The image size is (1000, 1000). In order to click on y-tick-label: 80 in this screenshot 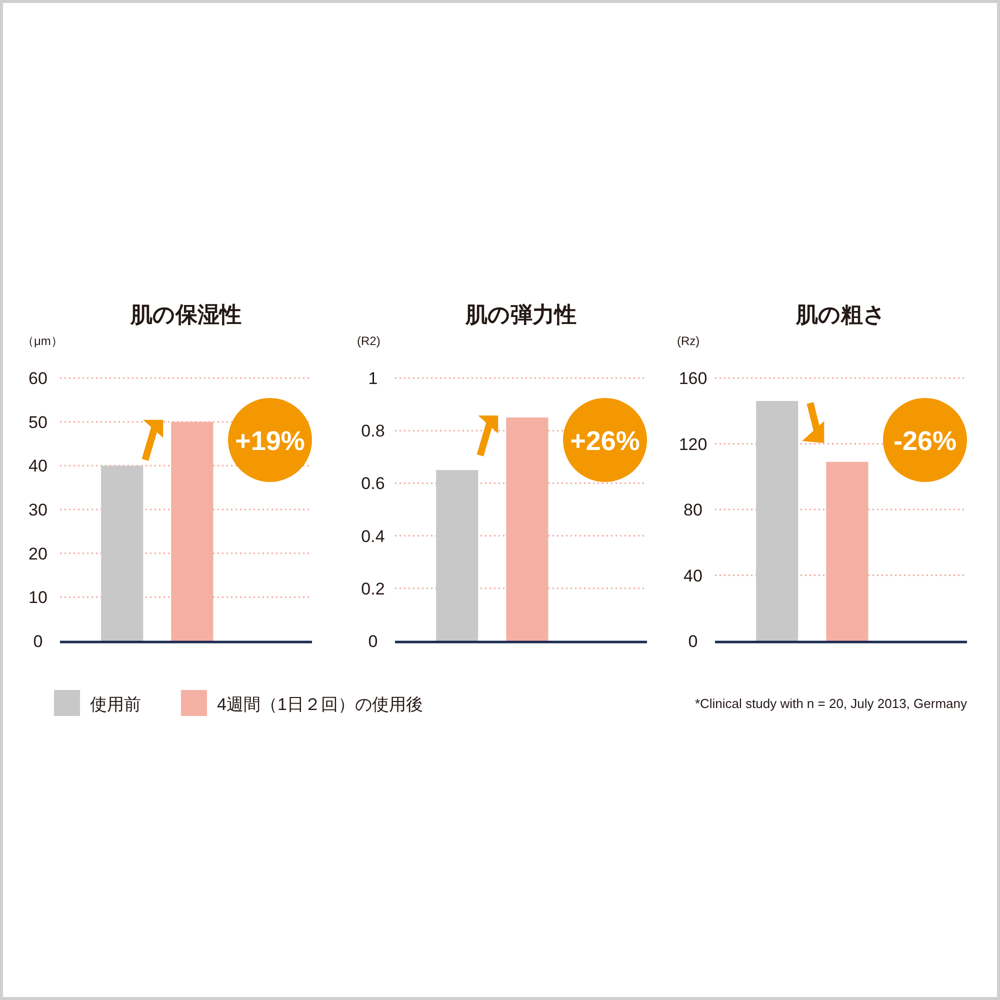, I will do `click(693, 510)`.